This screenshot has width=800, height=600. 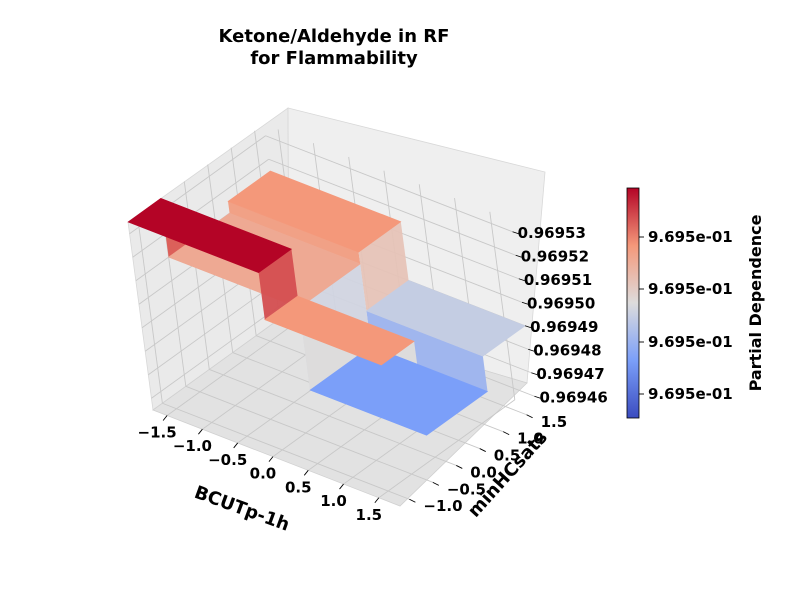 What do you see at coordinates (242, 509) in the screenshot?
I see `x-axis-label: BCUTp-1h` at bounding box center [242, 509].